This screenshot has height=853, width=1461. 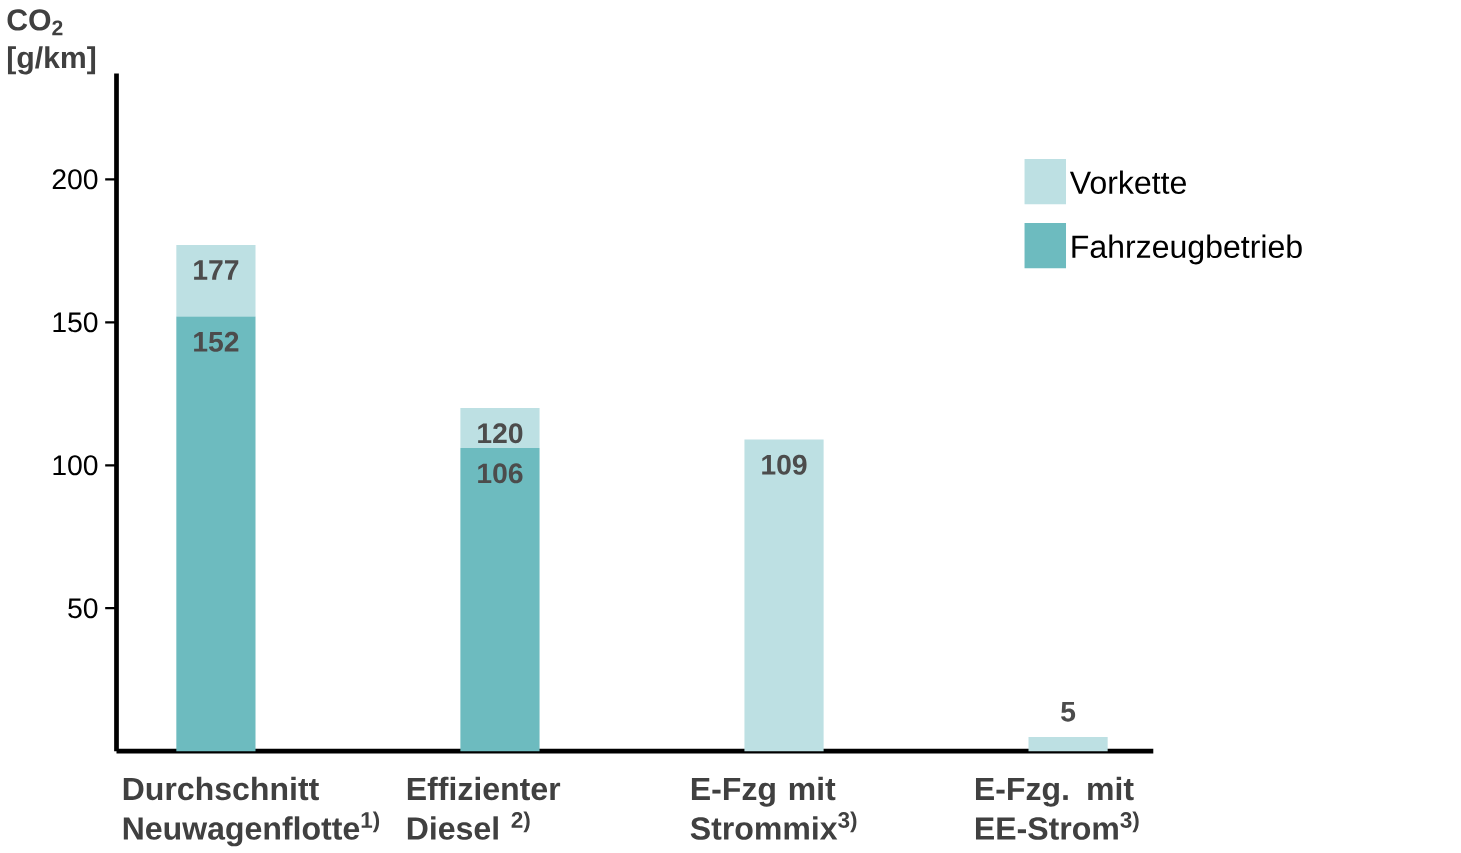 I want to click on total-label: 109, so click(x=784, y=464).